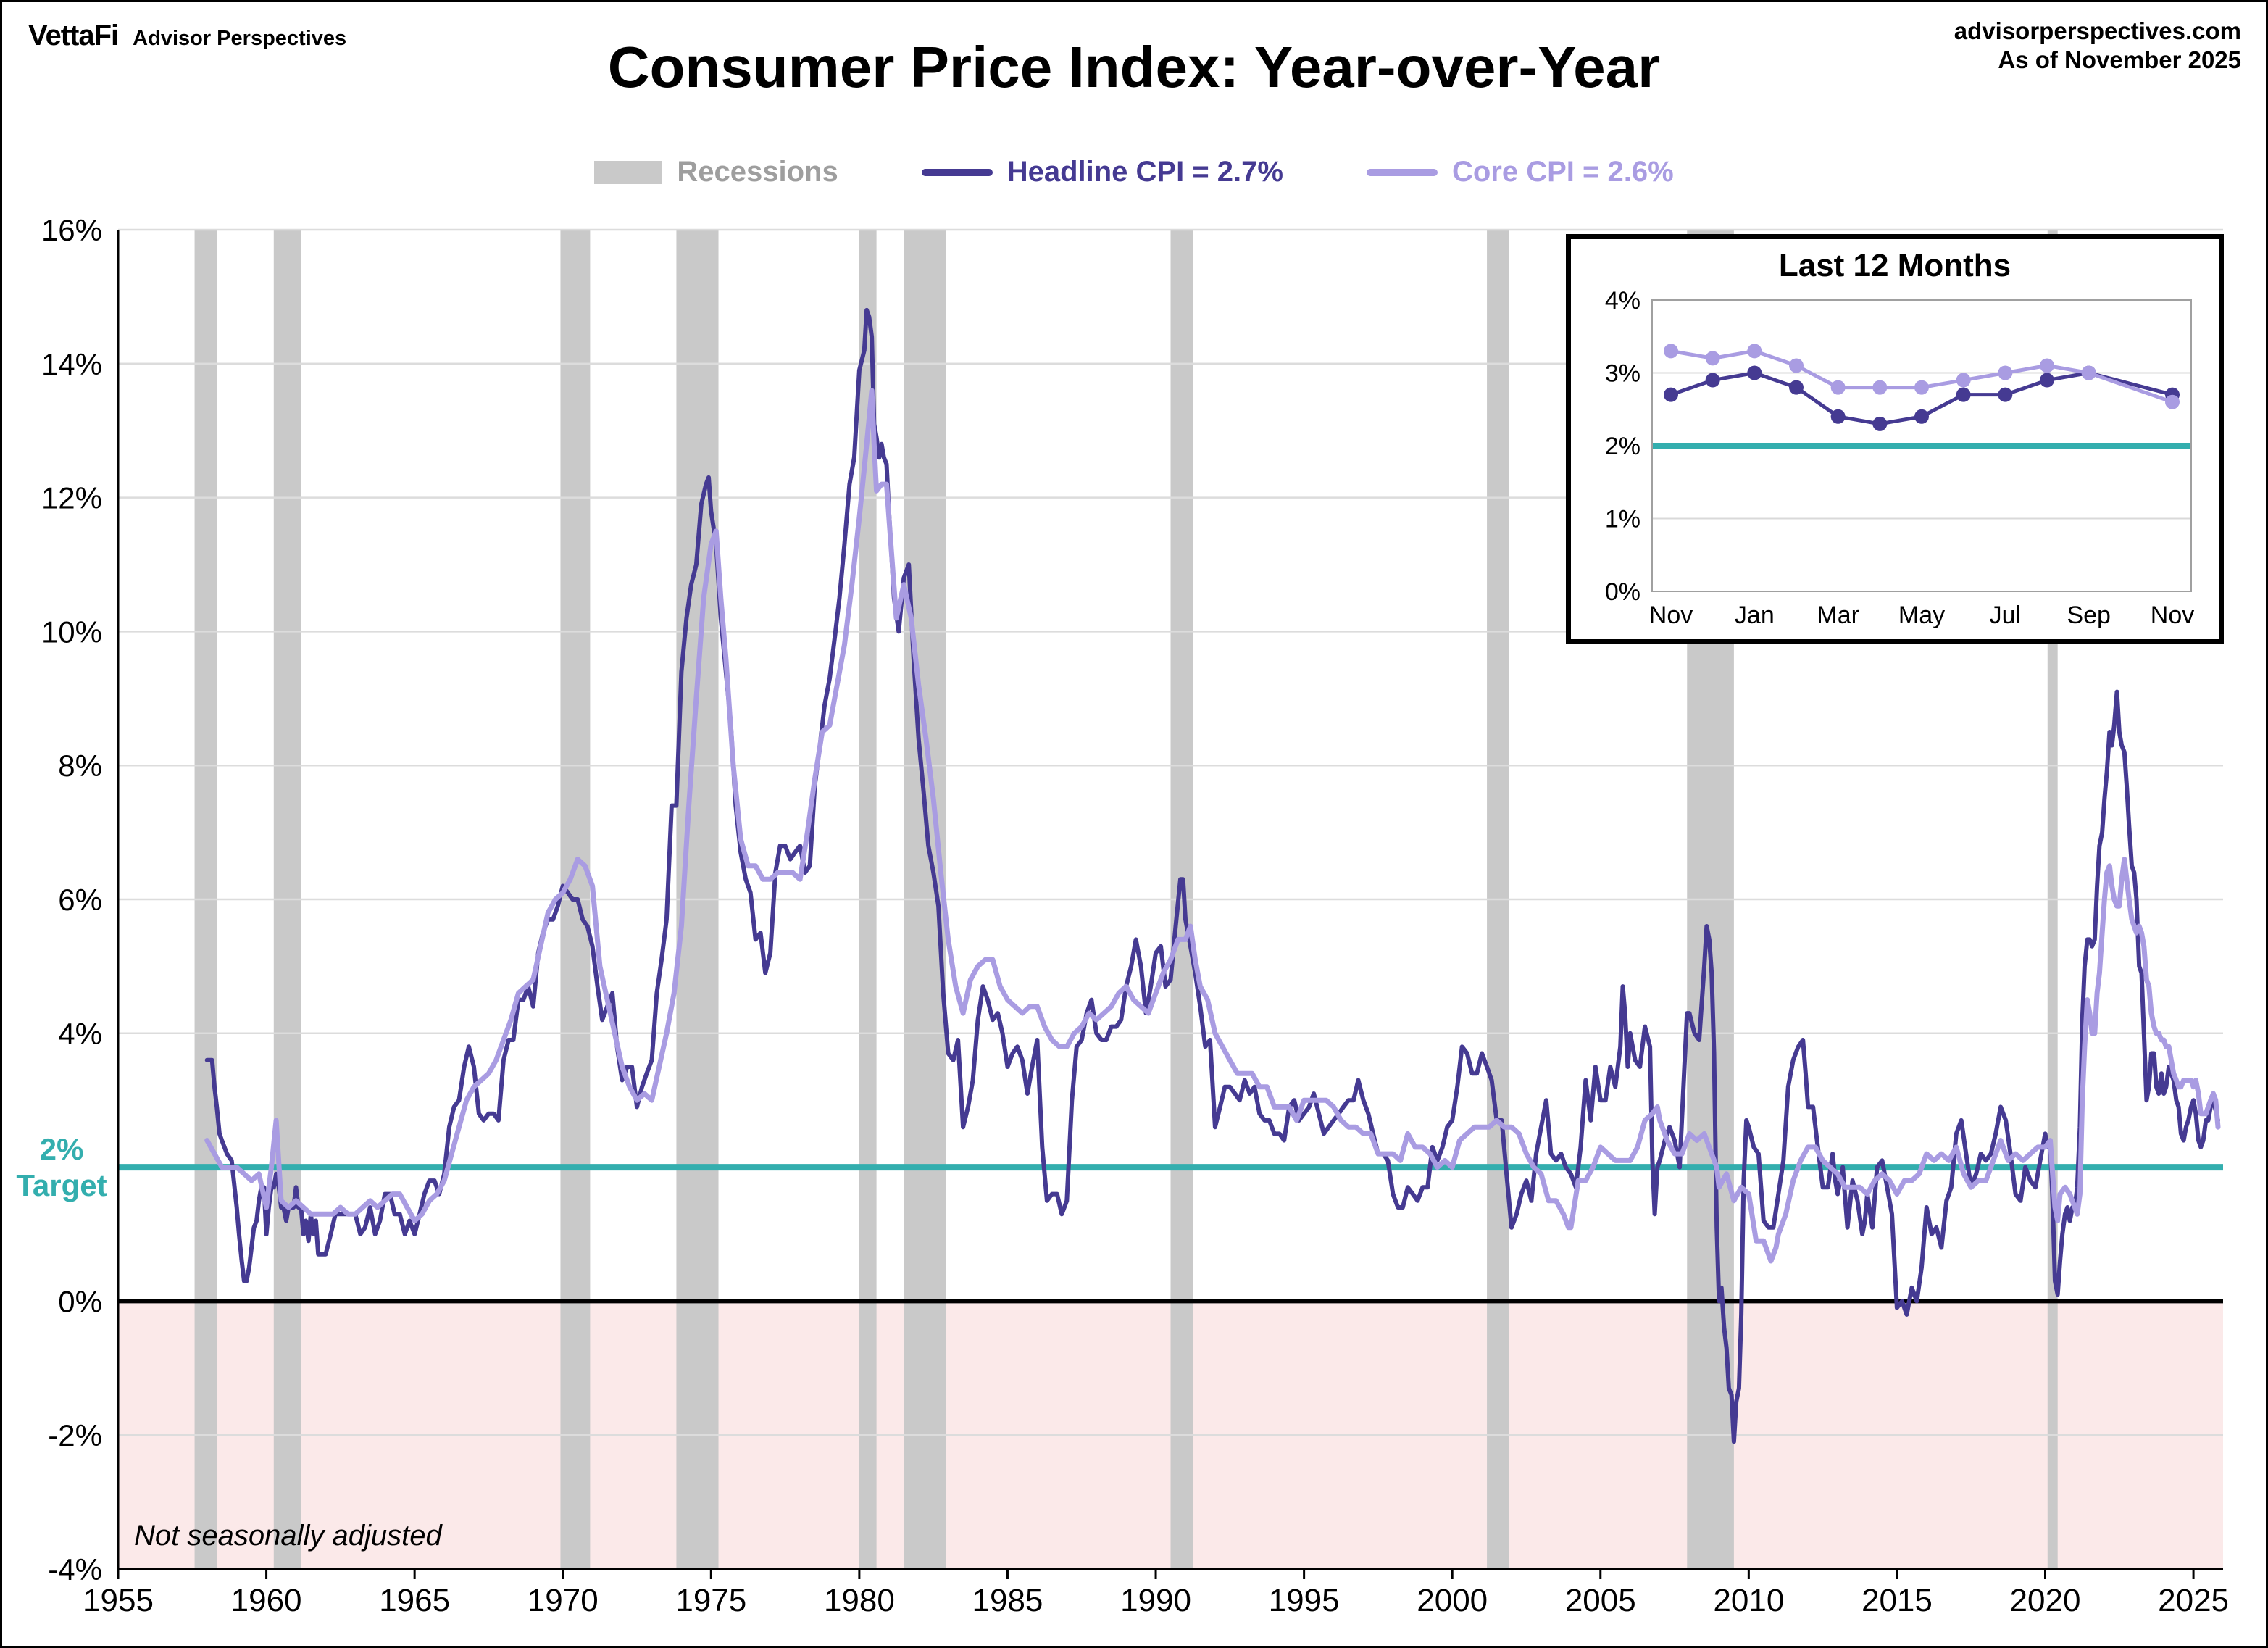 This screenshot has width=2268, height=1648. What do you see at coordinates (1008, 1600) in the screenshot?
I see `svg-text: 1985` at bounding box center [1008, 1600].